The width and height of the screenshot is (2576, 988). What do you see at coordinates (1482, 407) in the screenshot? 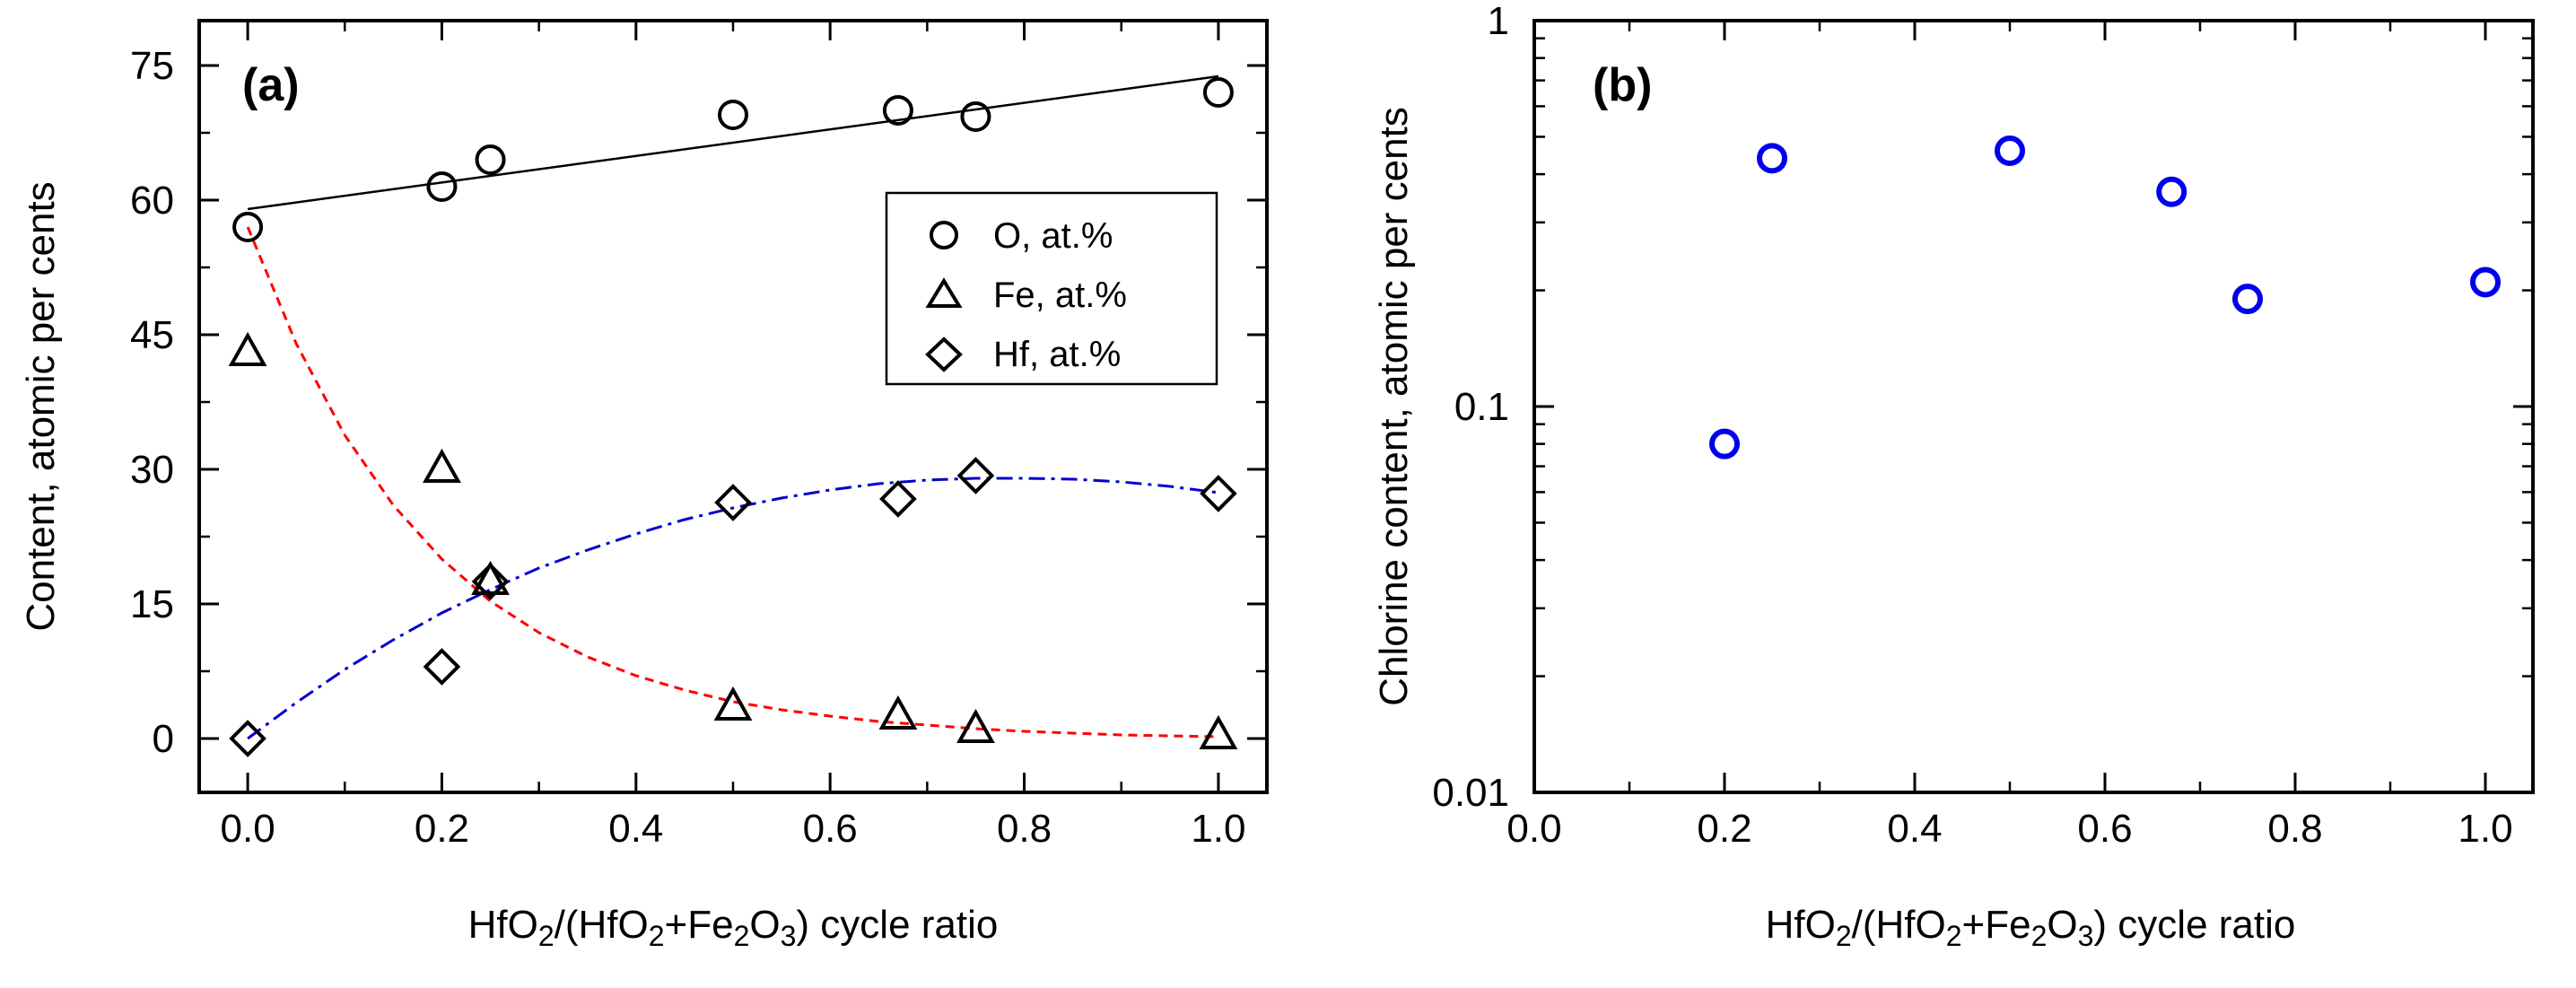
I see `y-tick-label: 0.1` at bounding box center [1482, 407].